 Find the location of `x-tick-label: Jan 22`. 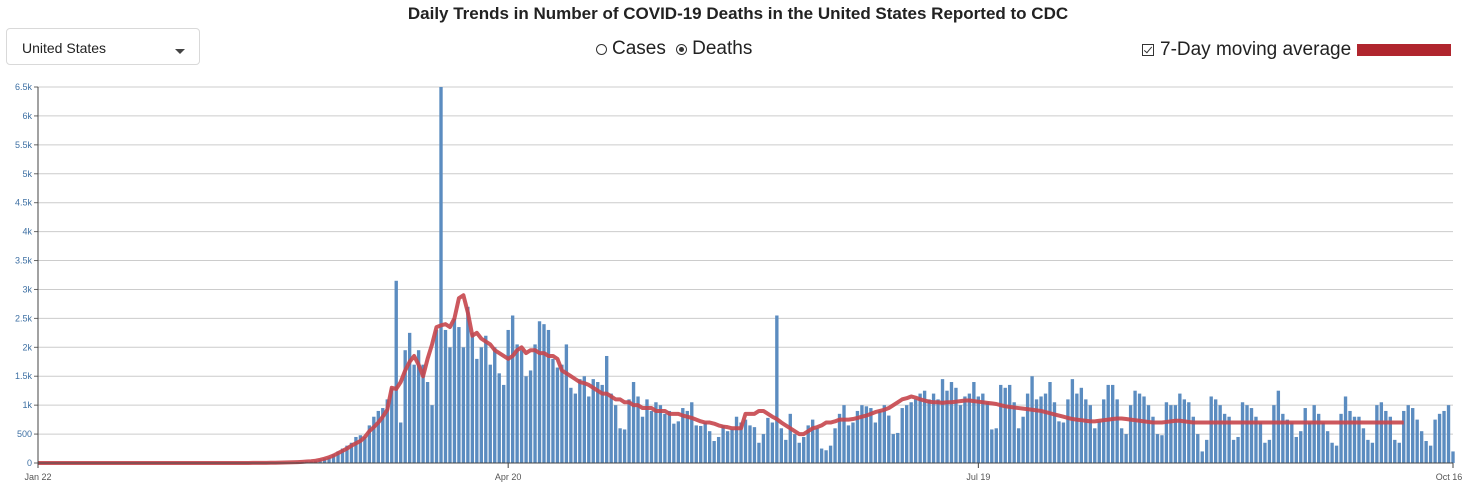

x-tick-label: Jan 22 is located at coordinates (37, 477).